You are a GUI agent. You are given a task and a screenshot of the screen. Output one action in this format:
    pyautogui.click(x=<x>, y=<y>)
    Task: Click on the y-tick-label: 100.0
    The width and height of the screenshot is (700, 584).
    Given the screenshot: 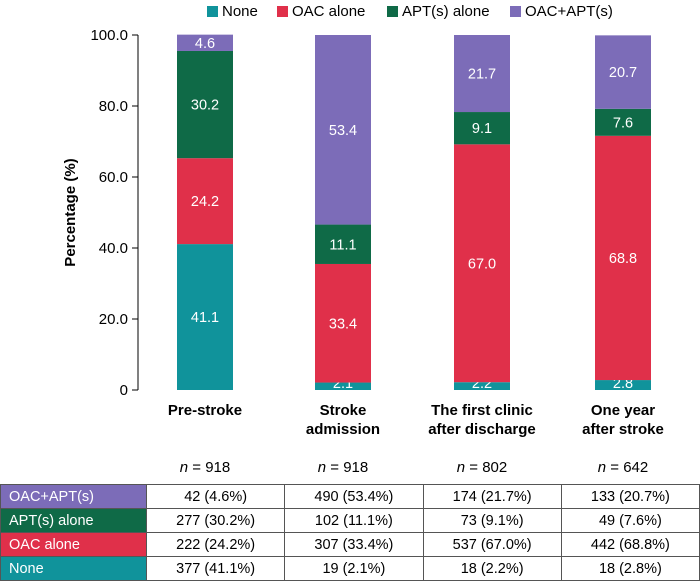 What is the action you would take?
    pyautogui.click(x=109, y=35)
    